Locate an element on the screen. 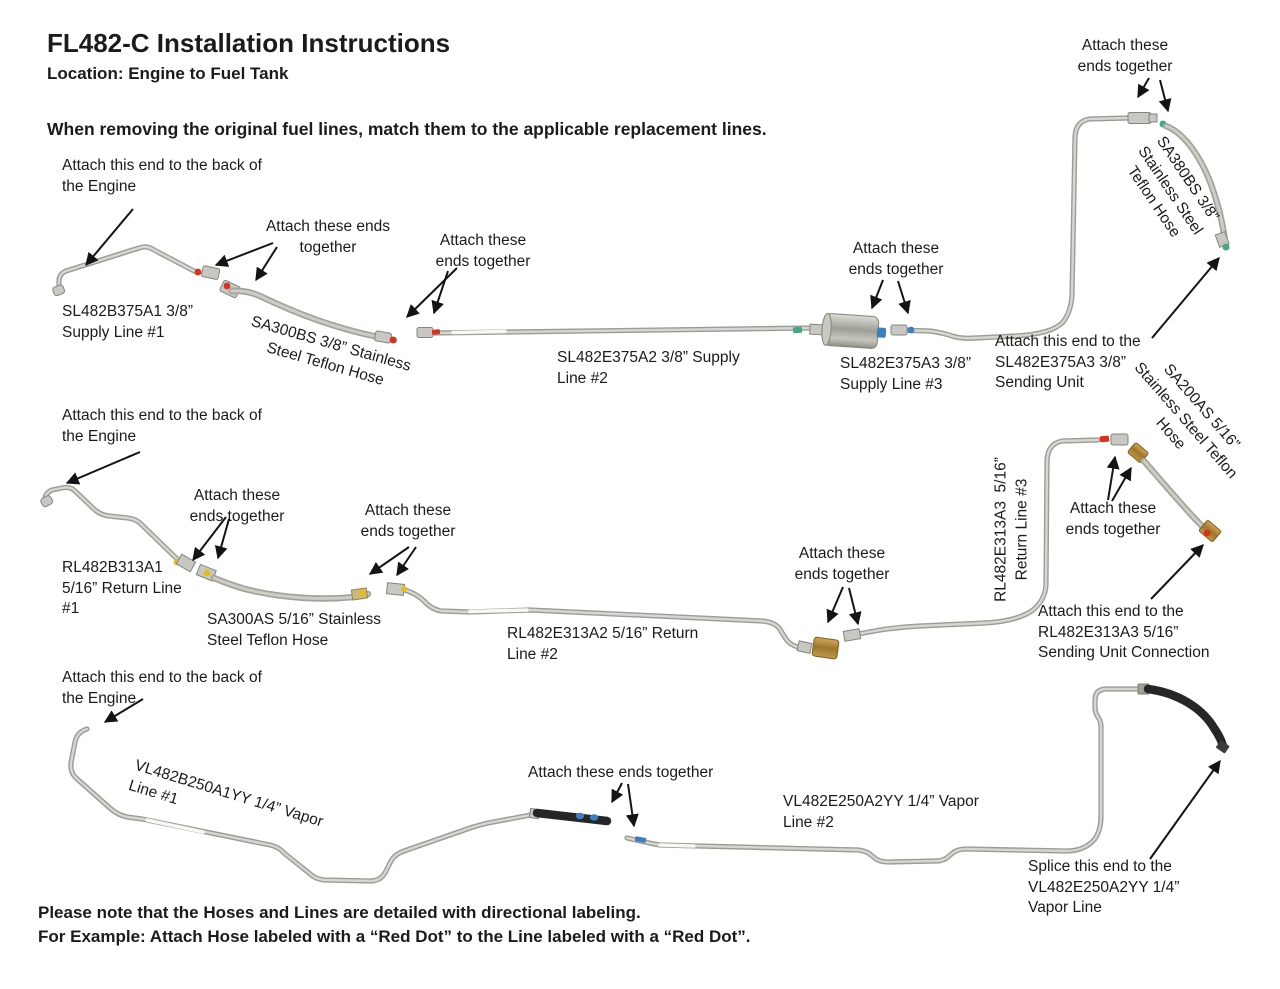 The image size is (1280, 989). return-line1-label: RL482B313A1 5/16” Return Line #1 is located at coordinates (122, 588).